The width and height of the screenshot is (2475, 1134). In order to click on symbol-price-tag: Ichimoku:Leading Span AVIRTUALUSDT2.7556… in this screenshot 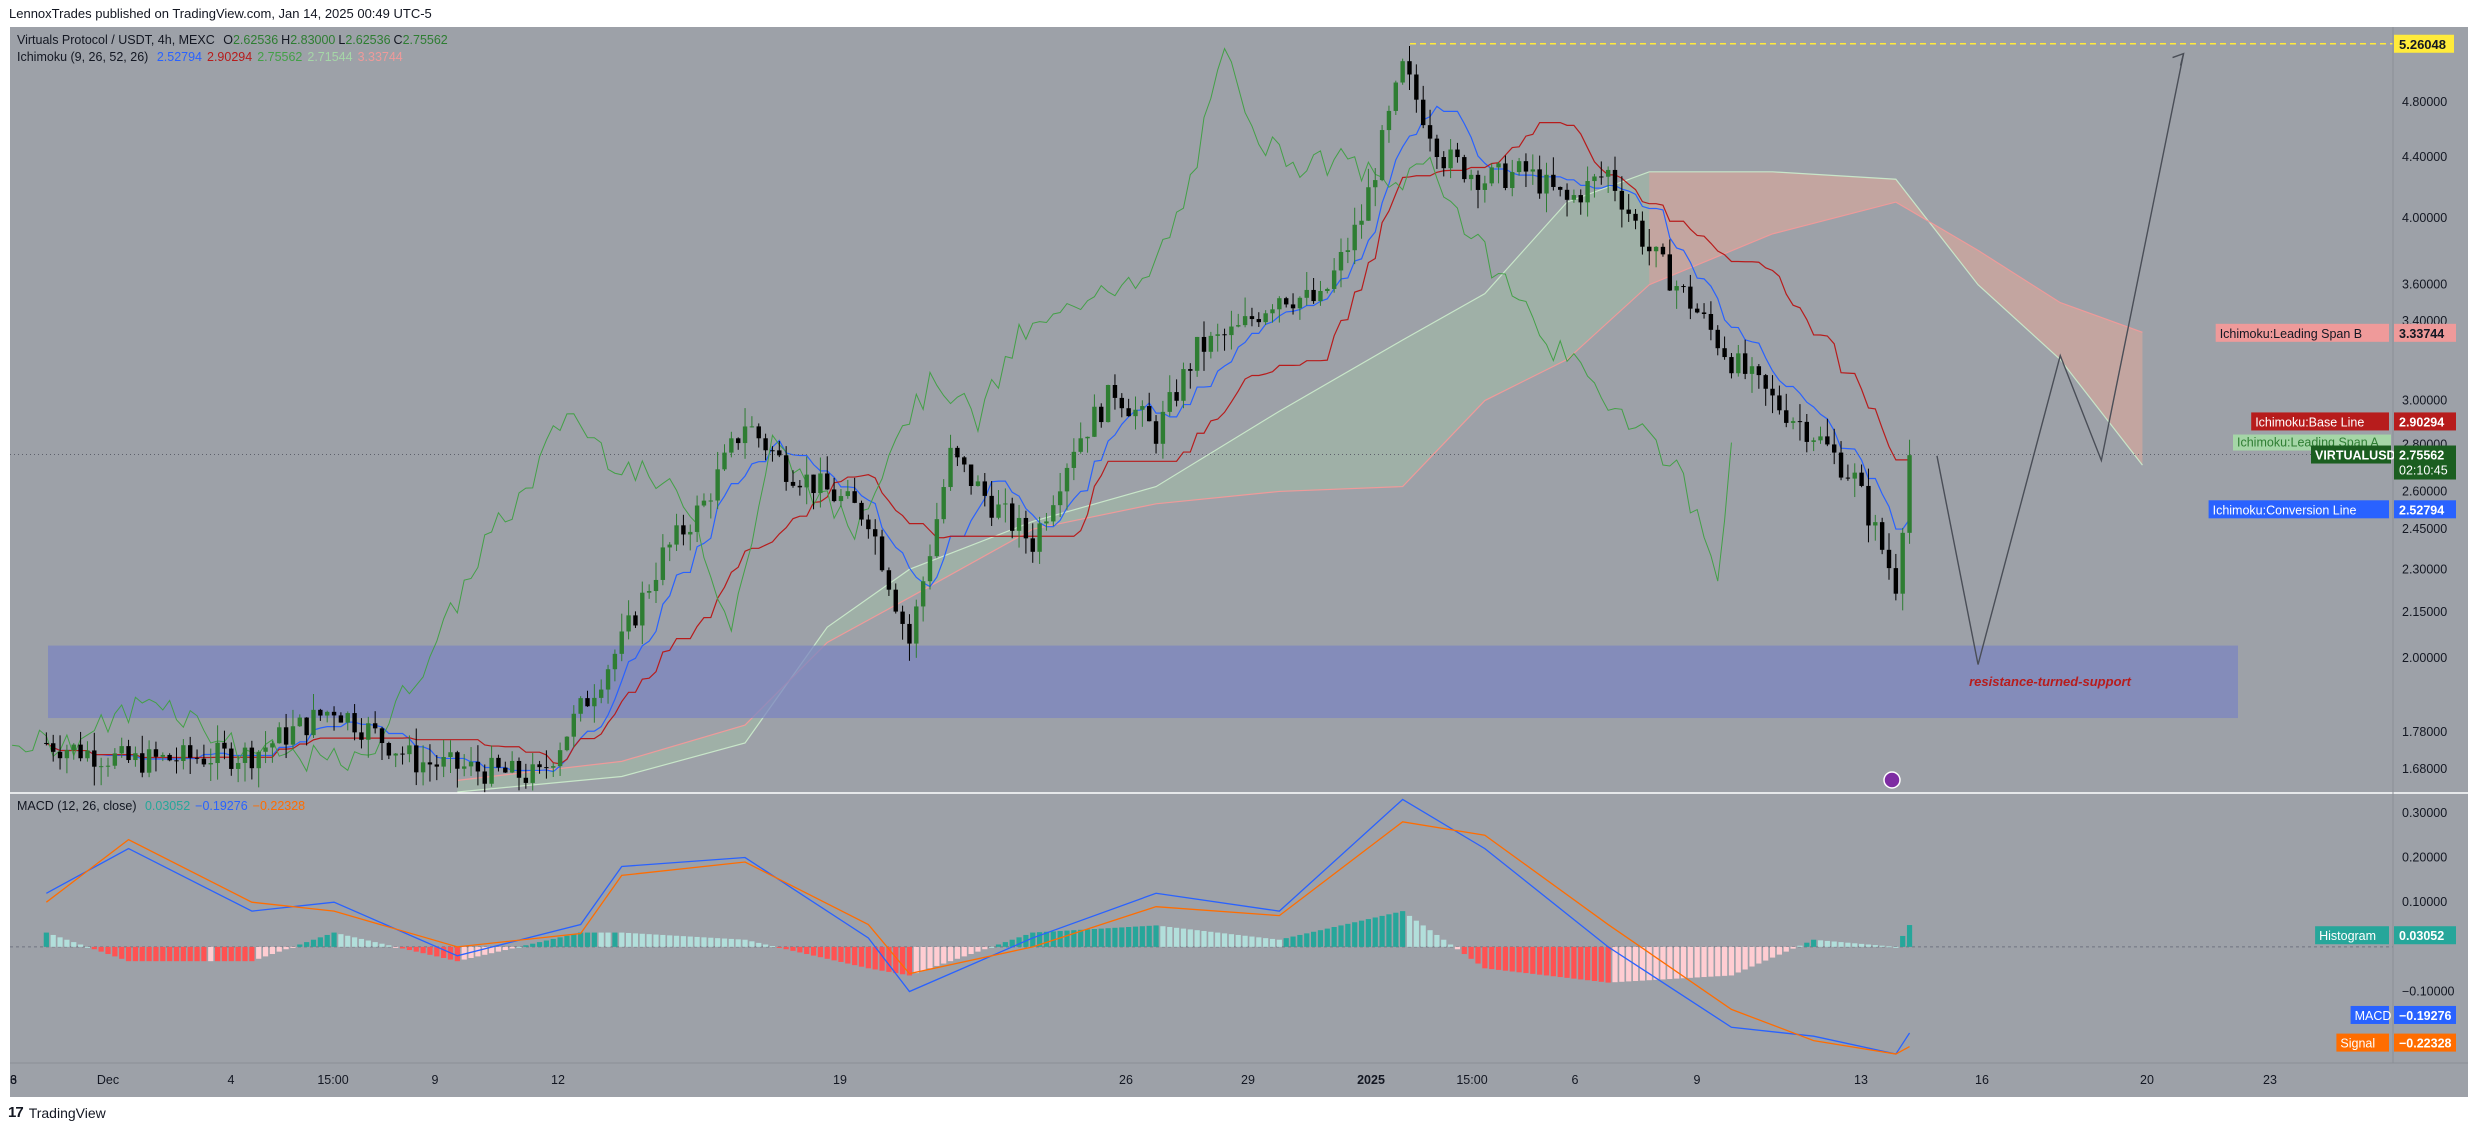, I will do `click(2344, 457)`.